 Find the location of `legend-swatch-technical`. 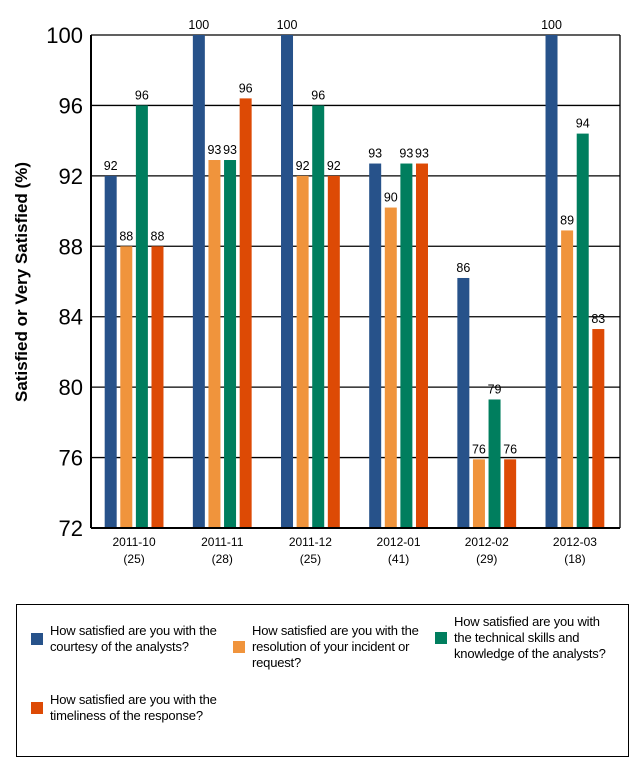

legend-swatch-technical is located at coordinates (441, 638).